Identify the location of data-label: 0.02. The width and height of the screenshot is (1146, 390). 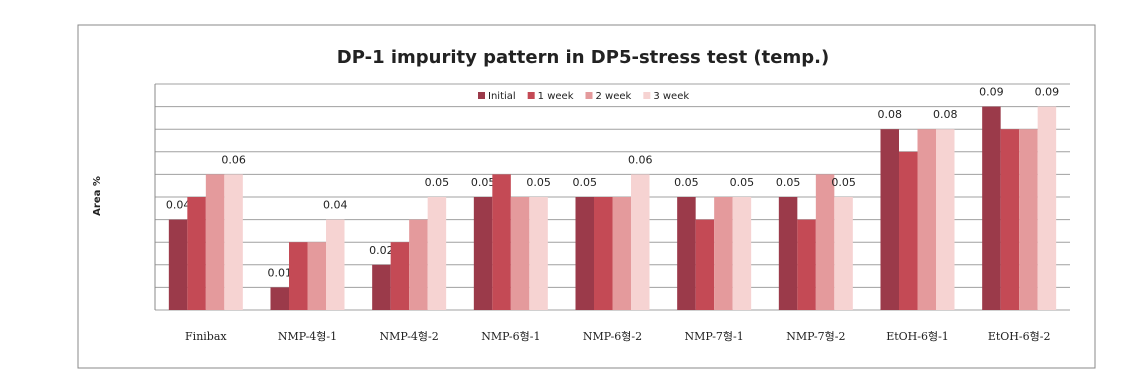
(381, 250).